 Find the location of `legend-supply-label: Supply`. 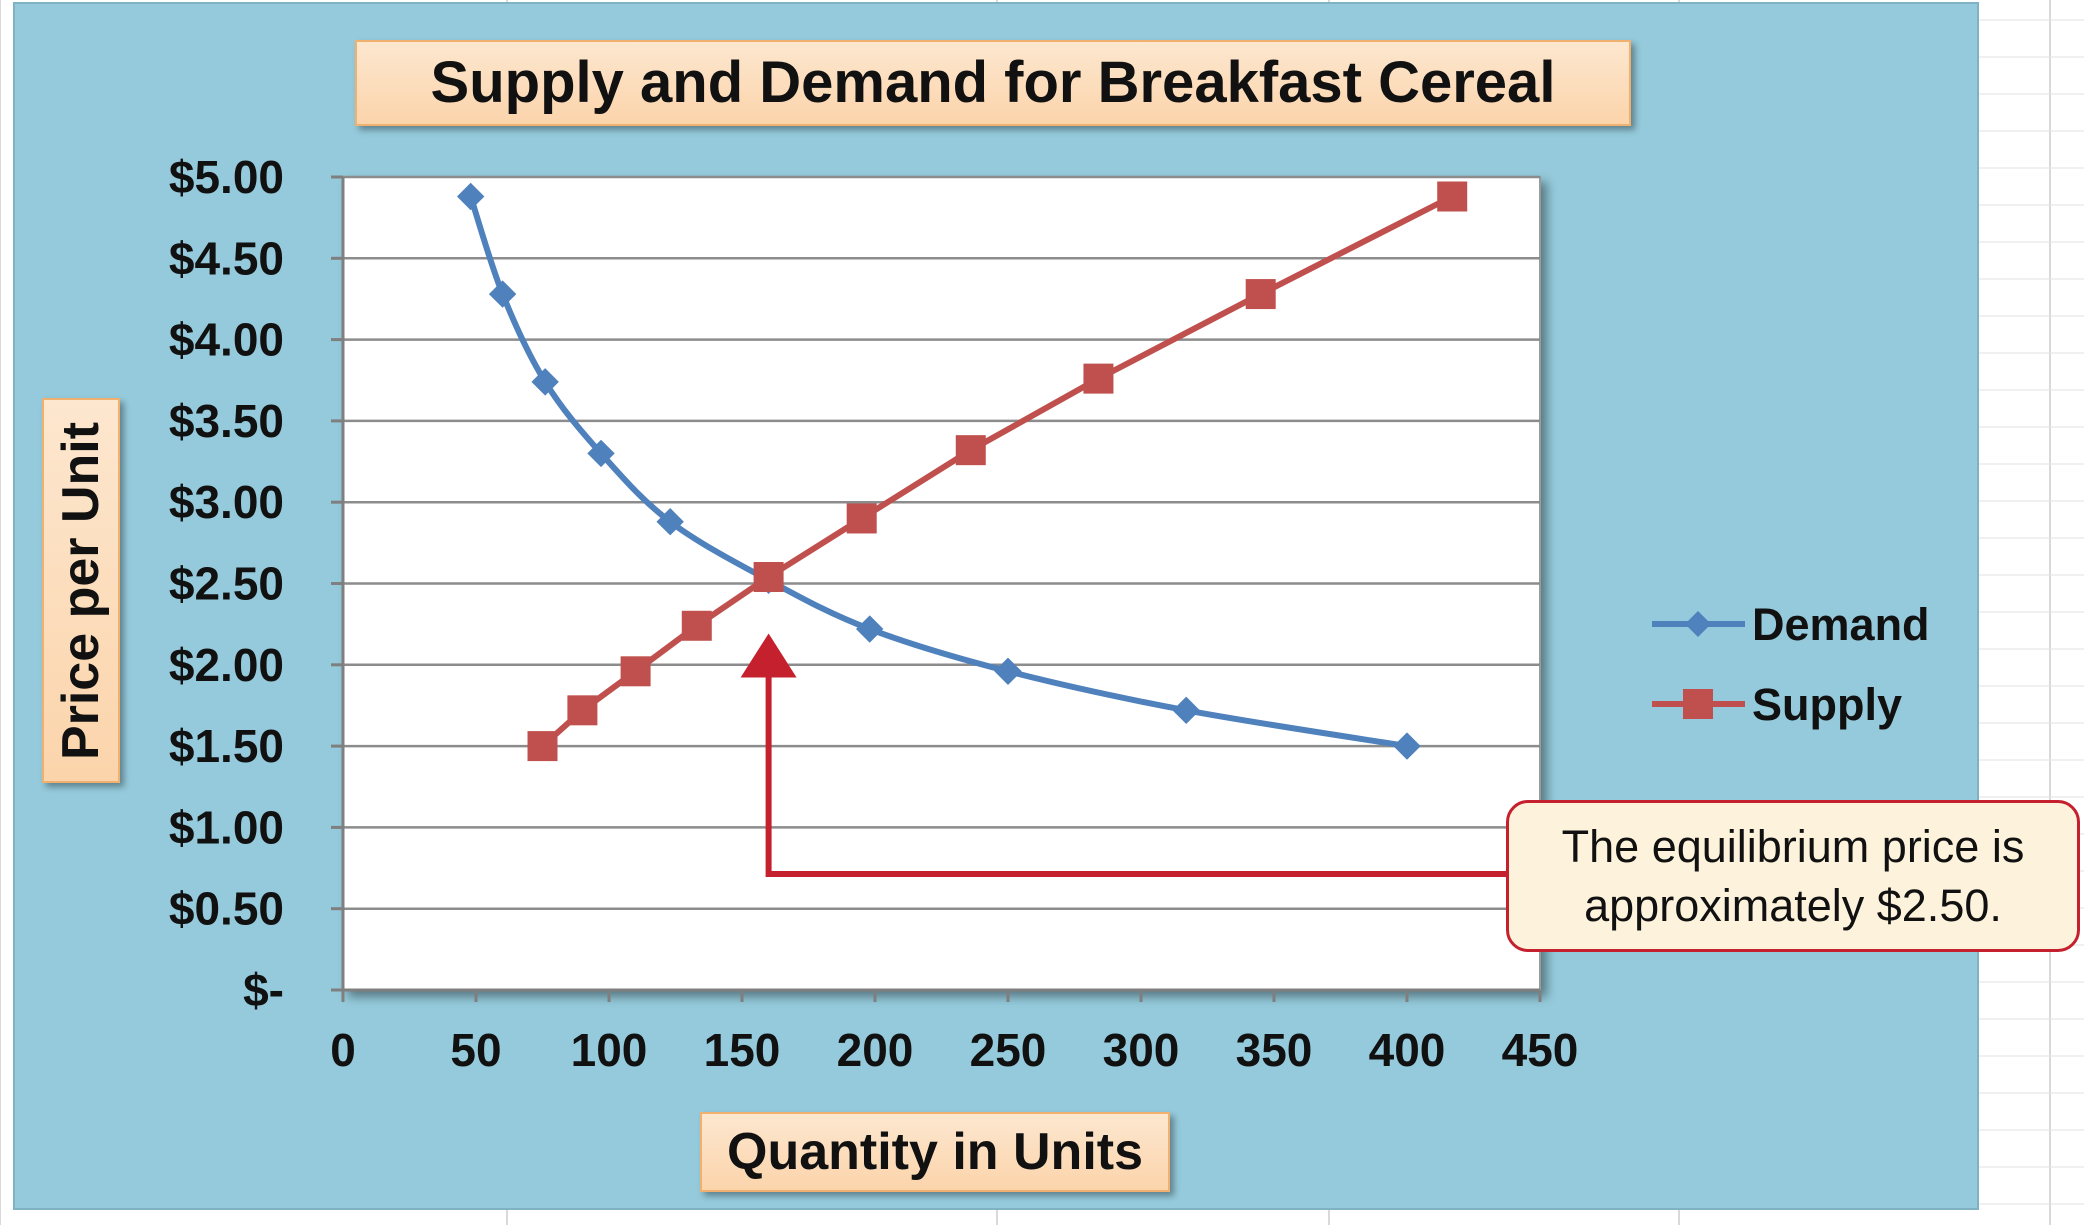

legend-supply-label: Supply is located at coordinates (1827, 704).